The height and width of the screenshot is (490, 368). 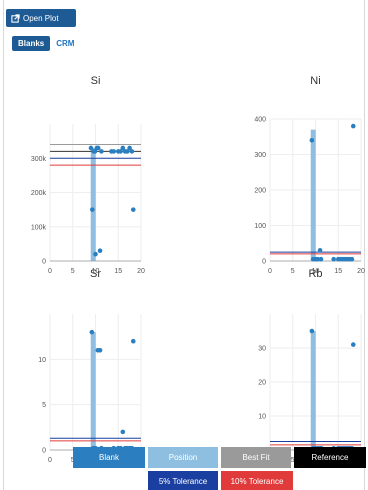 I want to click on tab-bar: Blanks CRM, so click(x=46, y=43).